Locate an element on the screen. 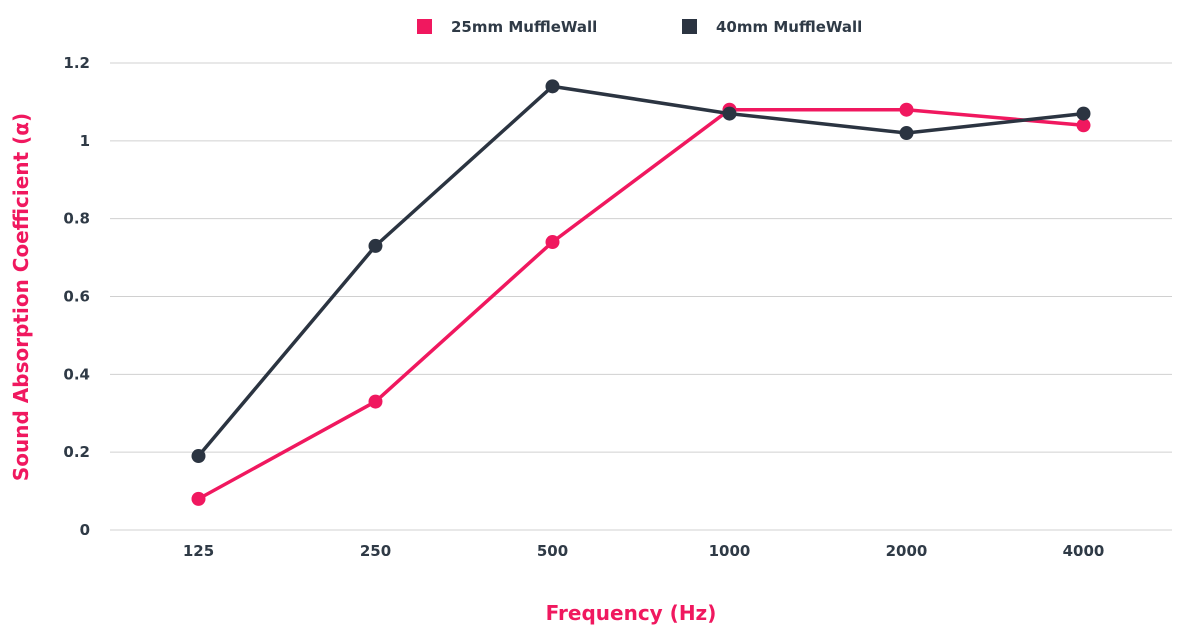 The image size is (1194, 626). y-tick-label: 0.2 is located at coordinates (76, 452).